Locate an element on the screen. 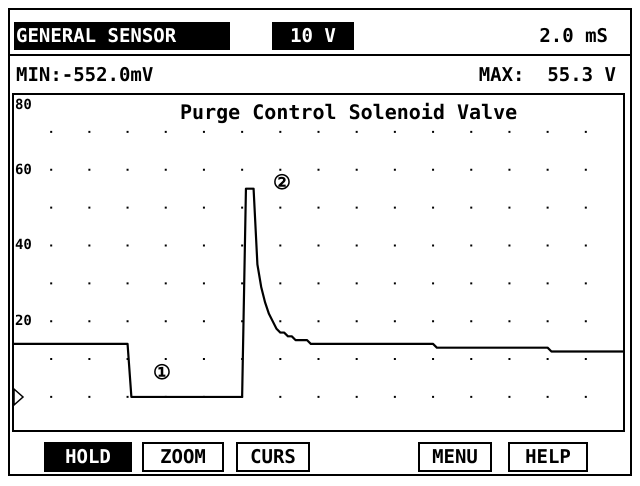  text: CURS is located at coordinates (273, 457).